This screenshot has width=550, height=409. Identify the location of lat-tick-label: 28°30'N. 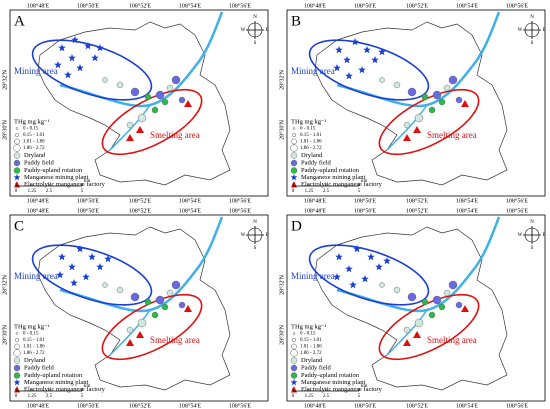
(281, 334).